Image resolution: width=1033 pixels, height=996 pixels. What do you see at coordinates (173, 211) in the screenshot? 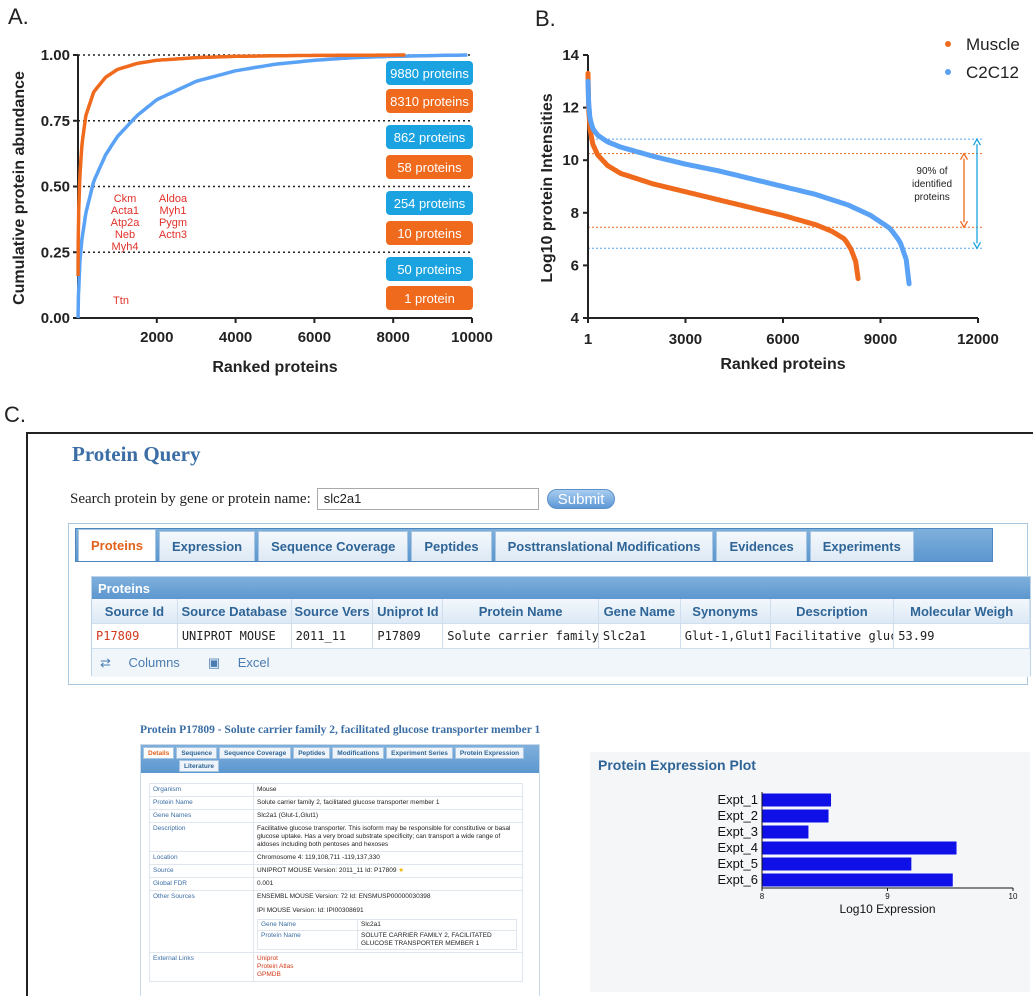
I see `gene-label: Myh1` at bounding box center [173, 211].